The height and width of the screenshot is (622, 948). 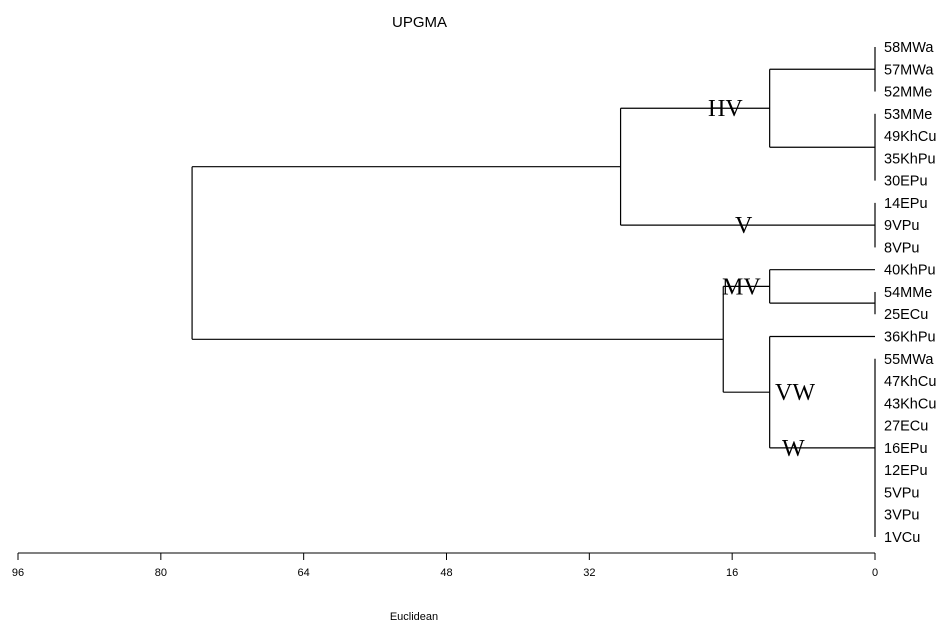 What do you see at coordinates (901, 248) in the screenshot?
I see `leaf-label-8vpu: 8VPu` at bounding box center [901, 248].